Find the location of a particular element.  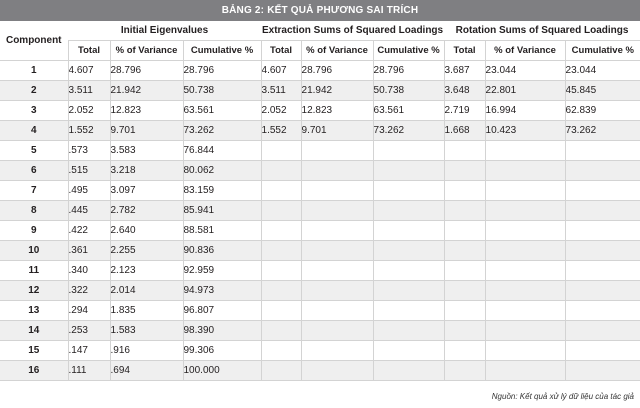

table-cell: 12.823 is located at coordinates (337, 110).